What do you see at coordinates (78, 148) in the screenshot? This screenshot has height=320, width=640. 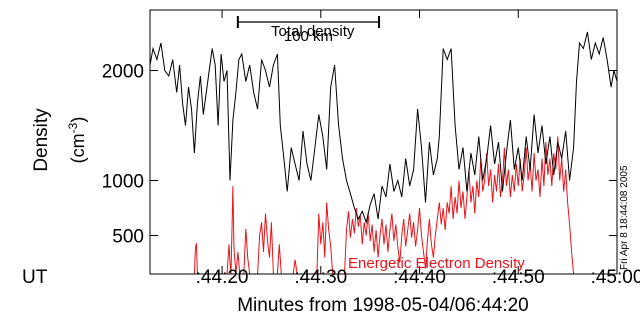 I see `y-axis-unit-base: (cm` at bounding box center [78, 148].